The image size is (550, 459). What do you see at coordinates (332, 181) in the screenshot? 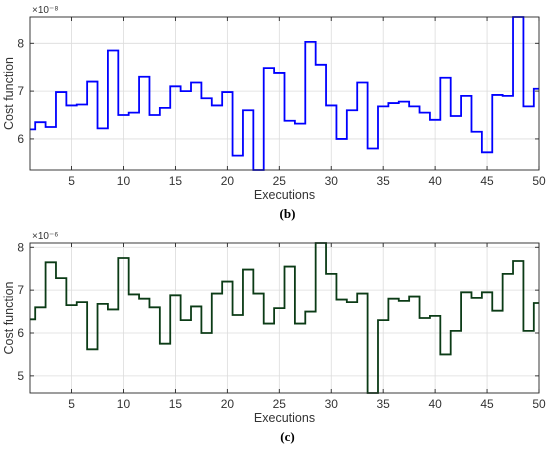
I see `x-tick-label: 30` at bounding box center [332, 181].